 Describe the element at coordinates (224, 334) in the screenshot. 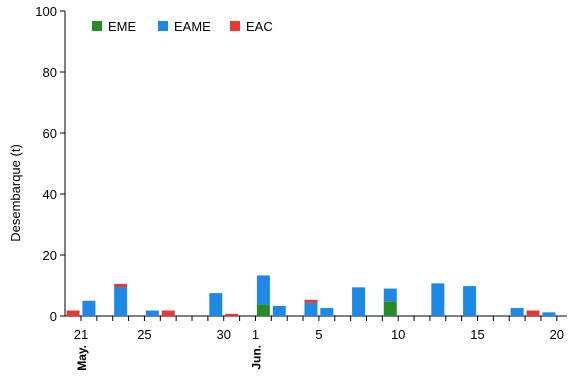

I see `x-tick-label: 30` at that location.